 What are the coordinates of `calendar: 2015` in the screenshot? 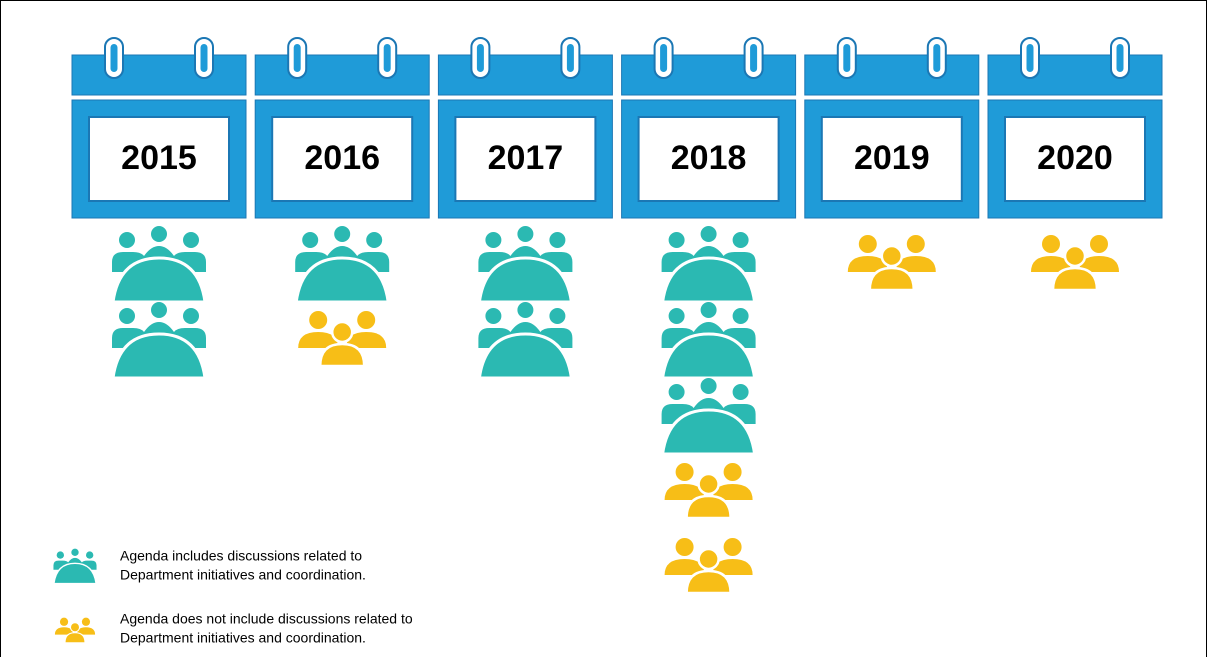 It's located at (159, 128).